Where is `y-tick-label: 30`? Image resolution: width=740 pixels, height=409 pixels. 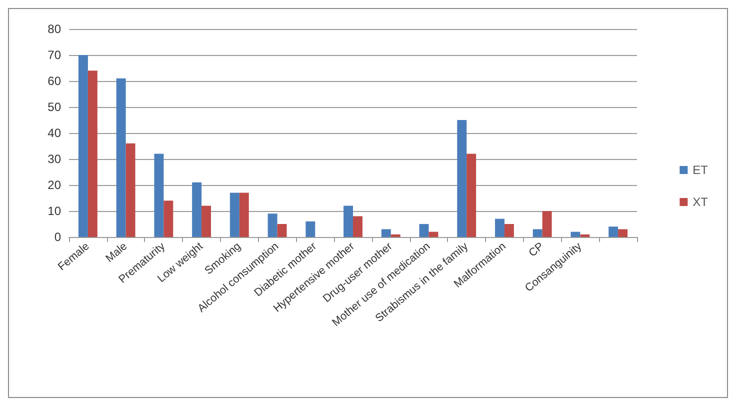 y-tick-label: 30 is located at coordinates (55, 159).